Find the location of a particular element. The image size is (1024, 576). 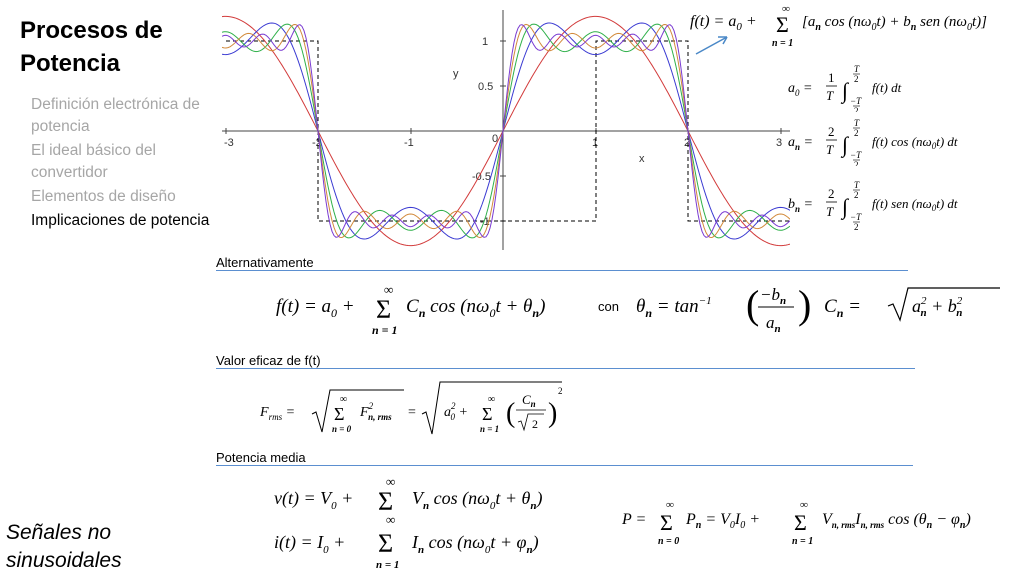

y-tick-0-5: 0.5 is located at coordinates (485, 87).